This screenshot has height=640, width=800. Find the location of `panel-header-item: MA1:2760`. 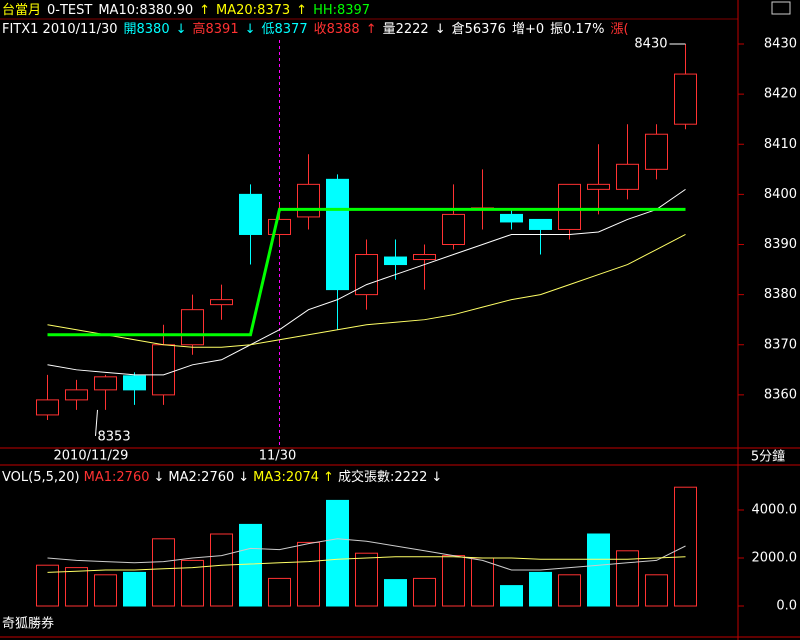

panel-header-item: MA1:2760 is located at coordinates (117, 477).